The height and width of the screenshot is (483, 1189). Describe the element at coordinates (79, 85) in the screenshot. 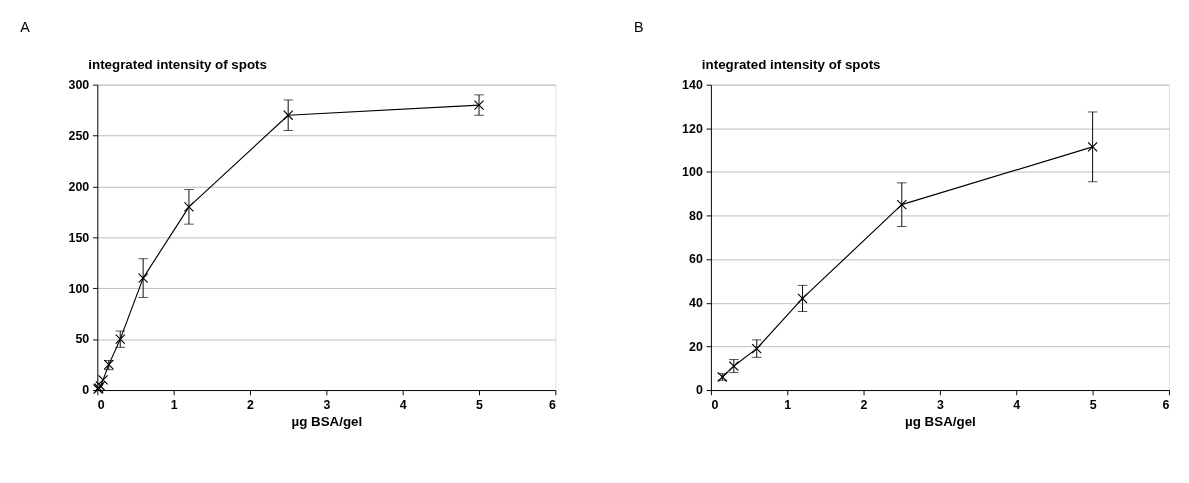

I see `y-tick-label: 300` at that location.